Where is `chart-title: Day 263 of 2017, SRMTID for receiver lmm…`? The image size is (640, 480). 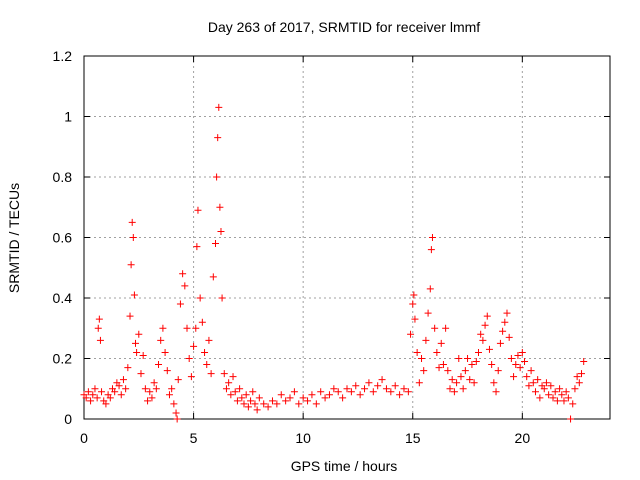 chart-title: Day 263 of 2017, SRMTID for receiver lmm… is located at coordinates (344, 27).